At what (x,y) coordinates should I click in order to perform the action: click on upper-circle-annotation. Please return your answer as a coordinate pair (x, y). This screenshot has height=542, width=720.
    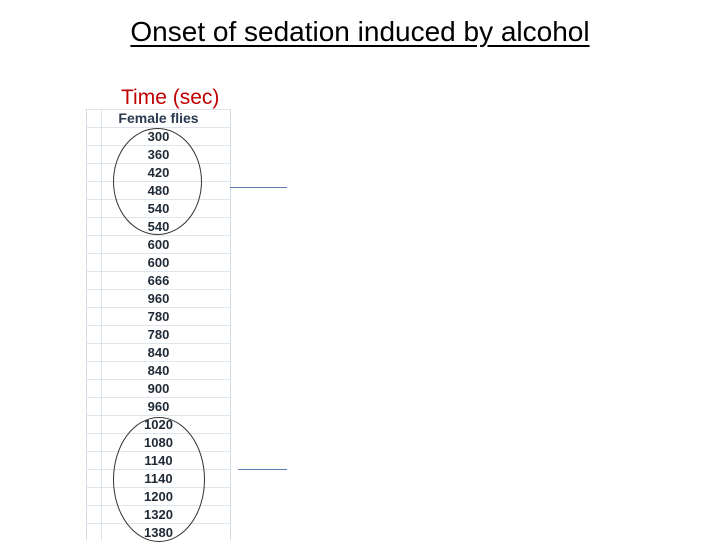
    Looking at the image, I should click on (157, 181).